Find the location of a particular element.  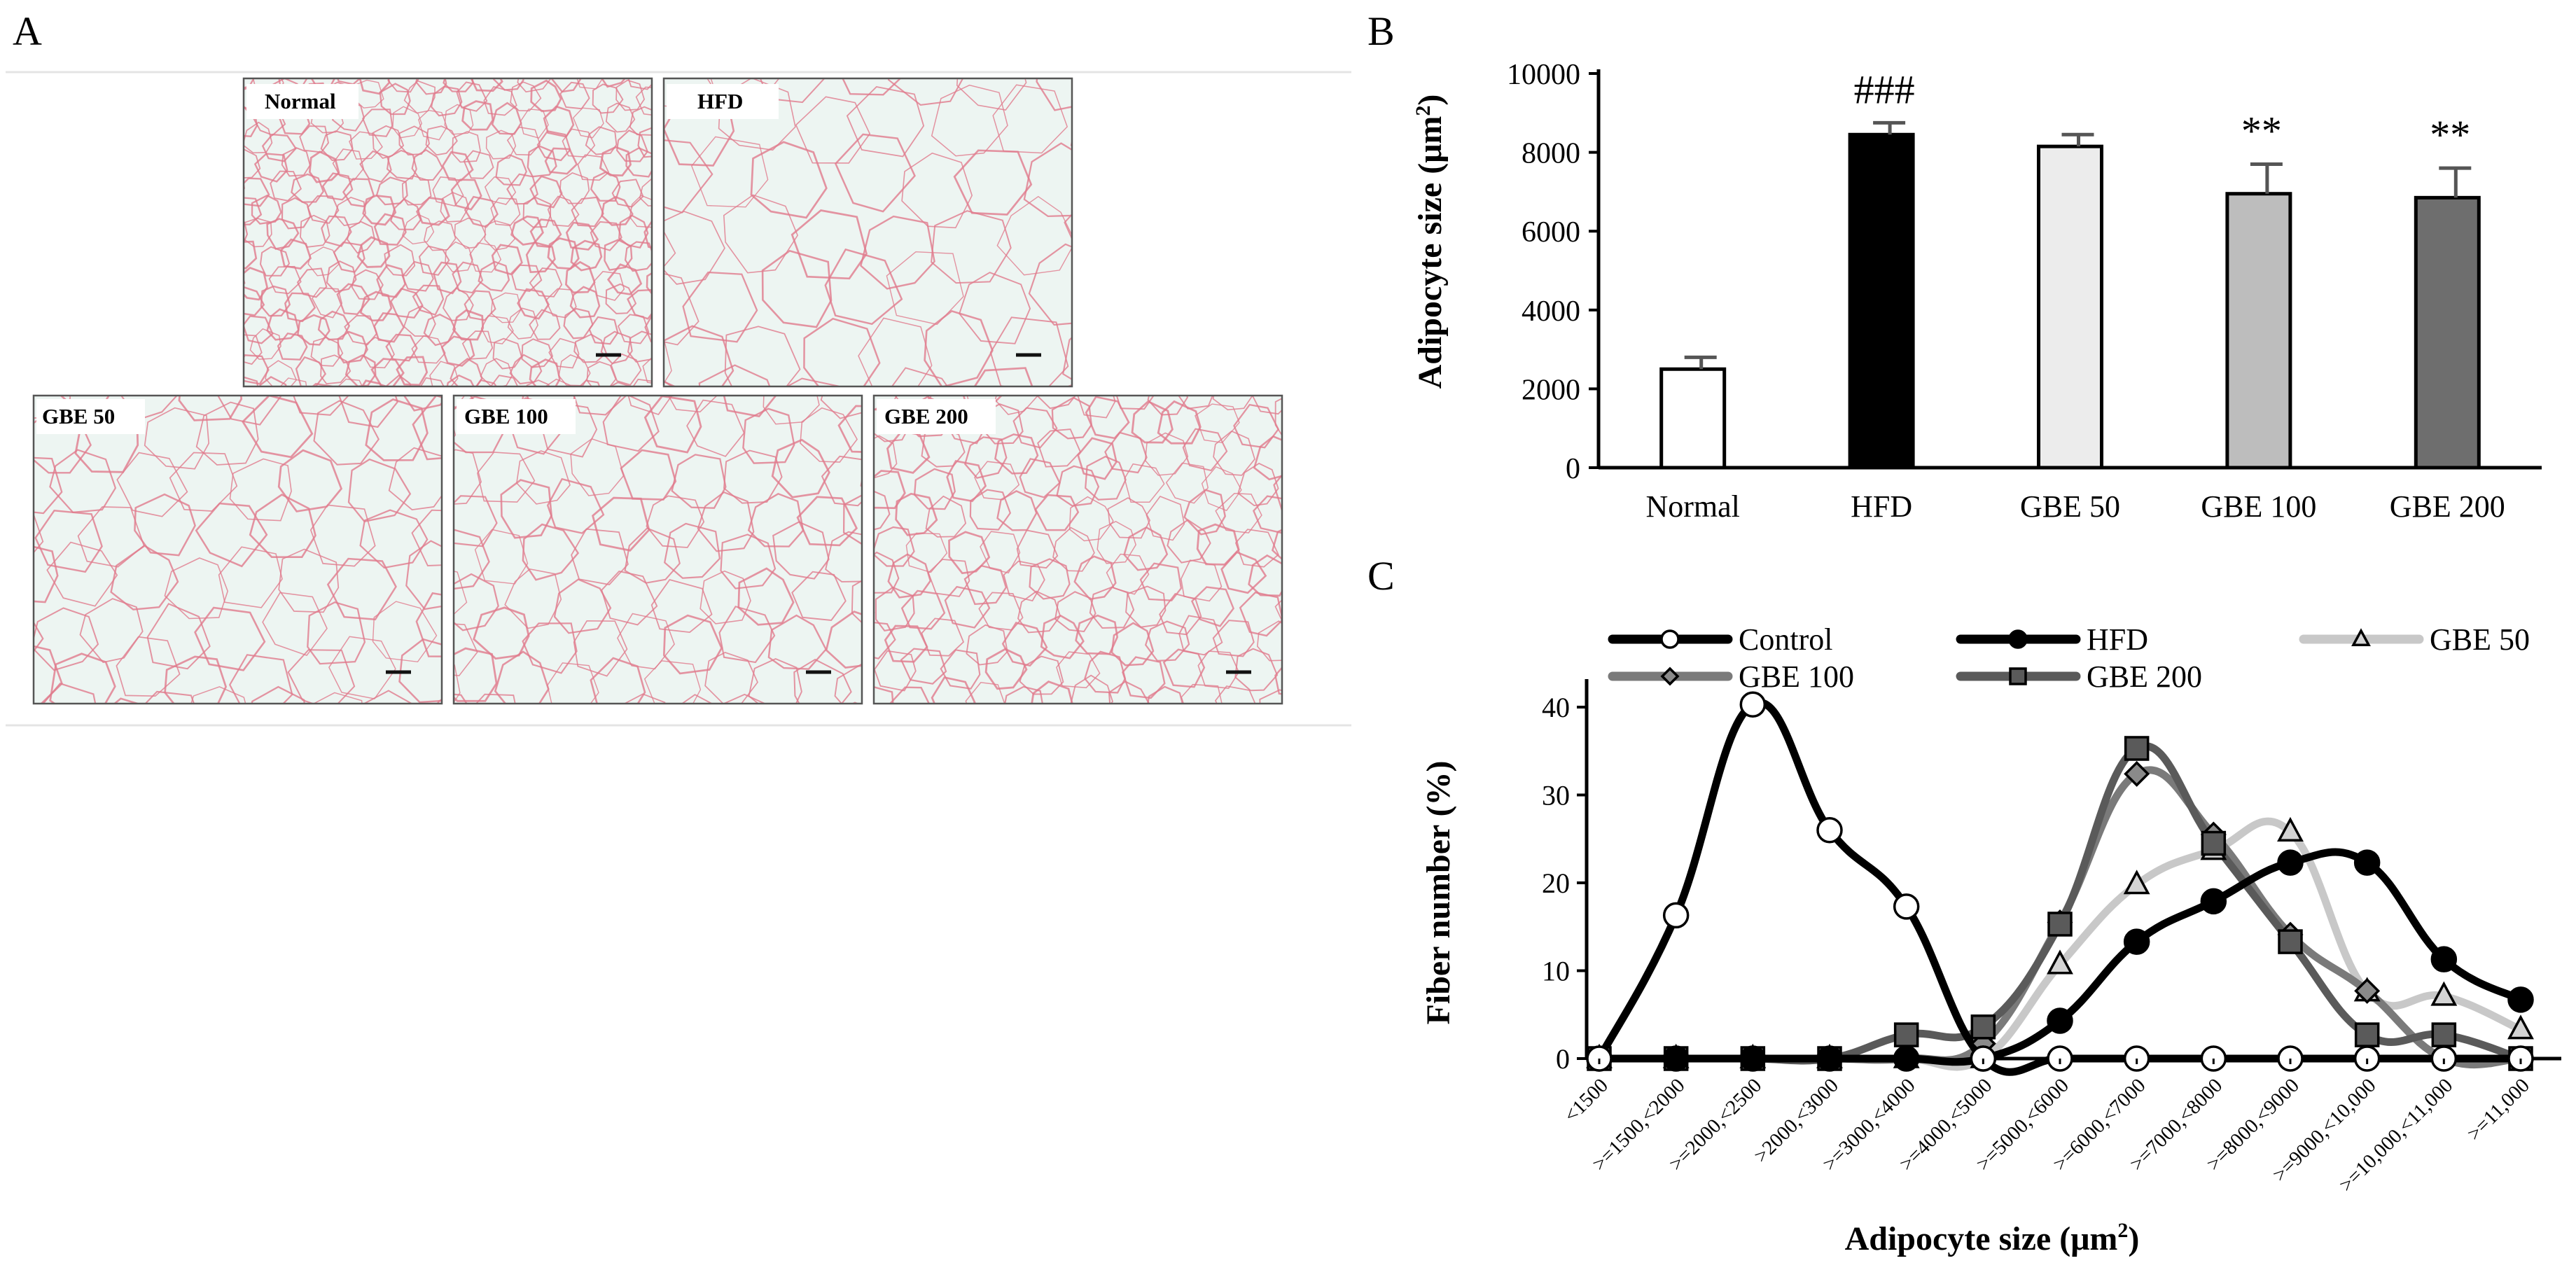

bar is located at coordinates (1881, 301).